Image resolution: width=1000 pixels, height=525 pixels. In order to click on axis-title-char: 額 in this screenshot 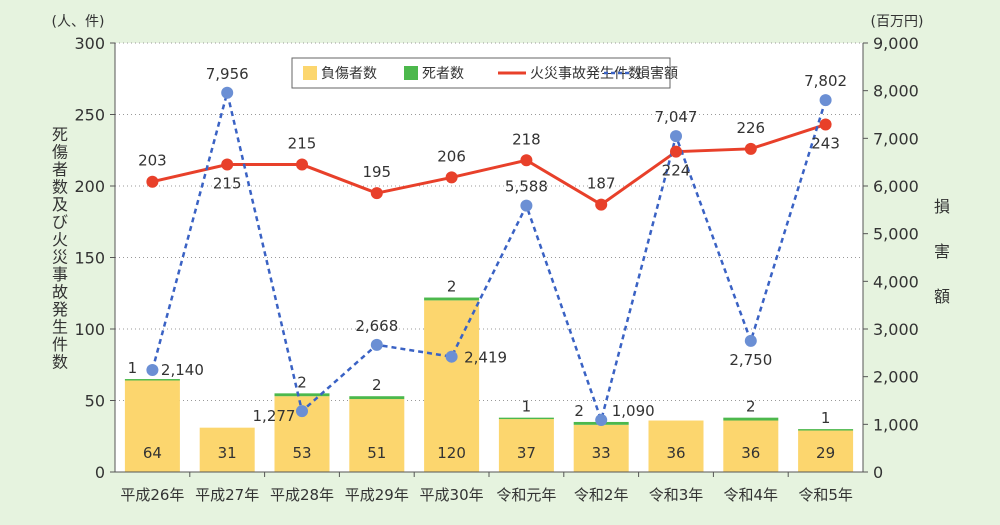, I will do `click(942, 296)`.